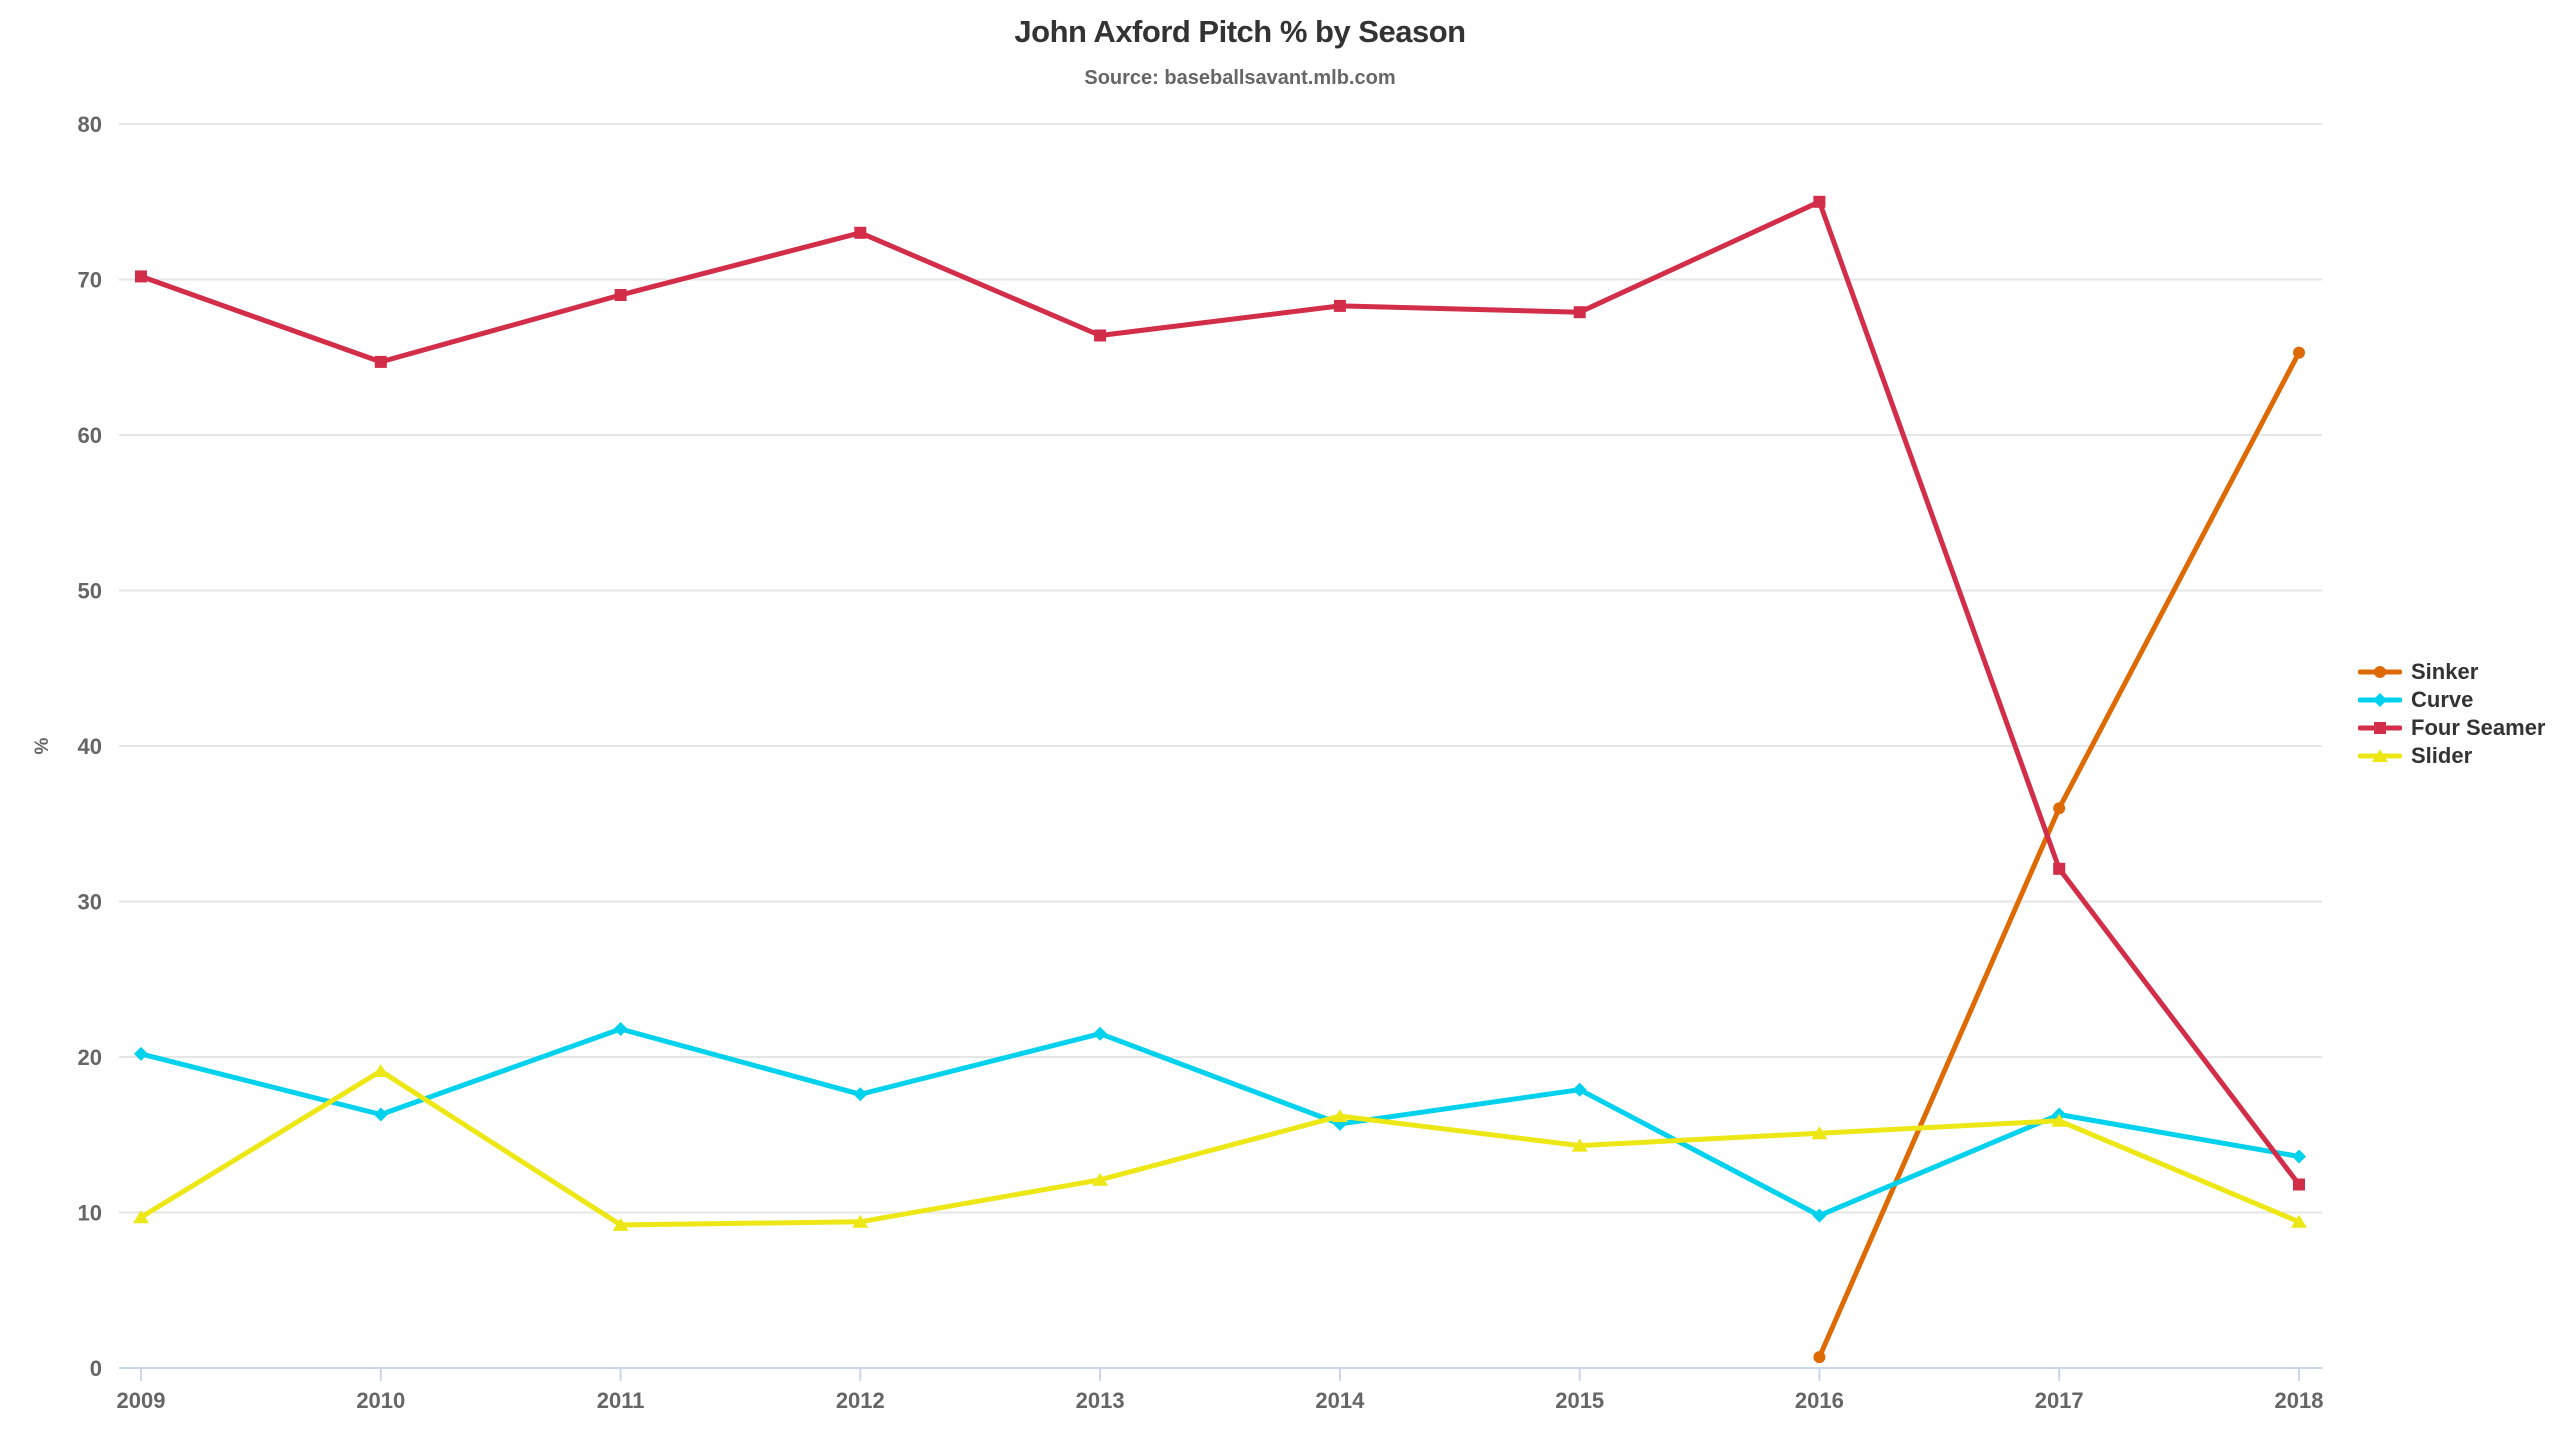  What do you see at coordinates (1819, 1400) in the screenshot?
I see `x-tick-label-2016: 2016` at bounding box center [1819, 1400].